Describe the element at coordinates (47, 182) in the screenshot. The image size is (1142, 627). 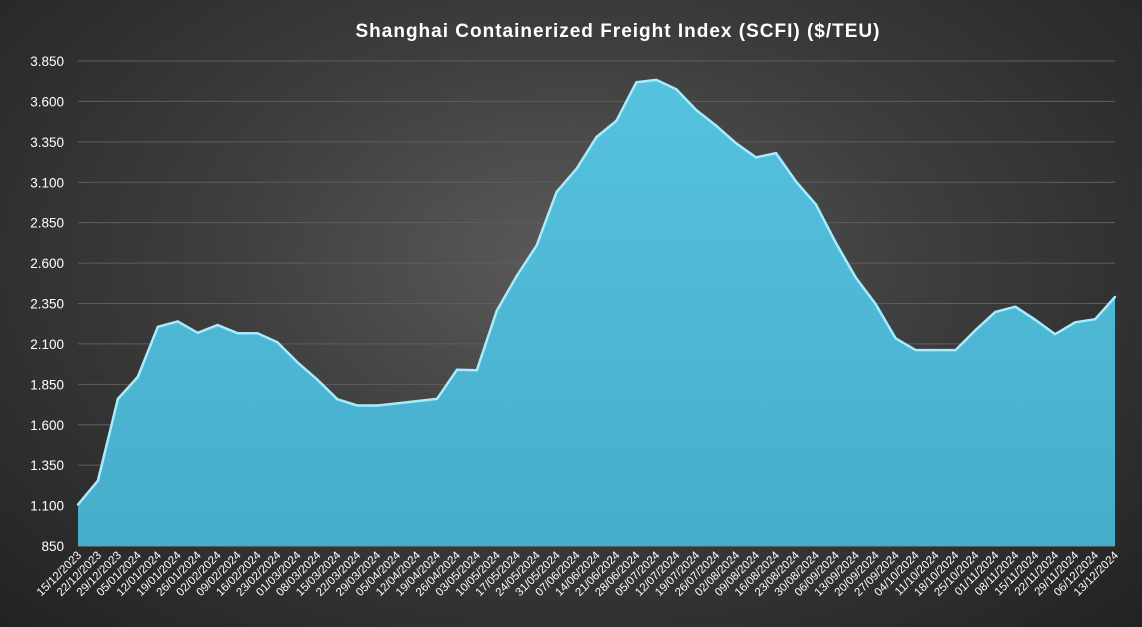
I see `y-tick-label: 3.100` at that location.